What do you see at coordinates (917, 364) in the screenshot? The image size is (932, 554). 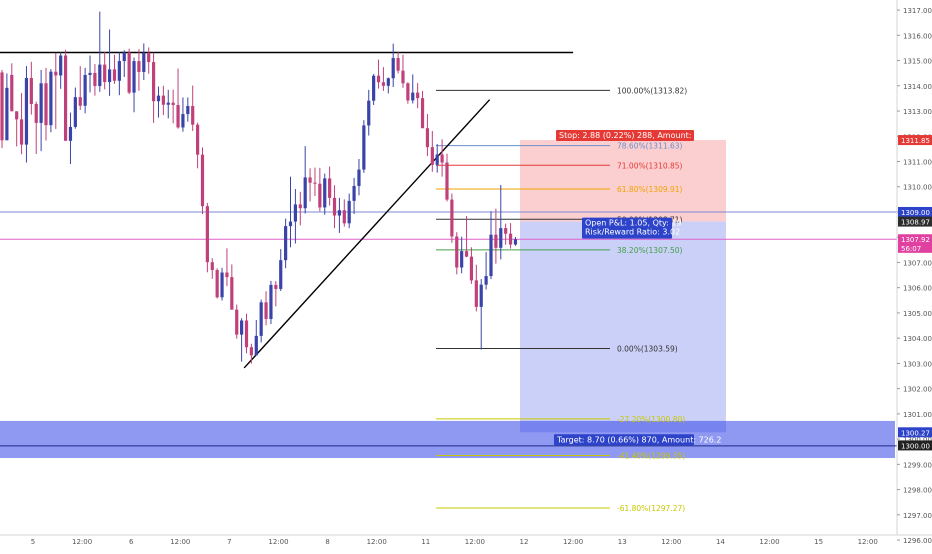 I see `price-tick-label-14: 1303.00` at bounding box center [917, 364].